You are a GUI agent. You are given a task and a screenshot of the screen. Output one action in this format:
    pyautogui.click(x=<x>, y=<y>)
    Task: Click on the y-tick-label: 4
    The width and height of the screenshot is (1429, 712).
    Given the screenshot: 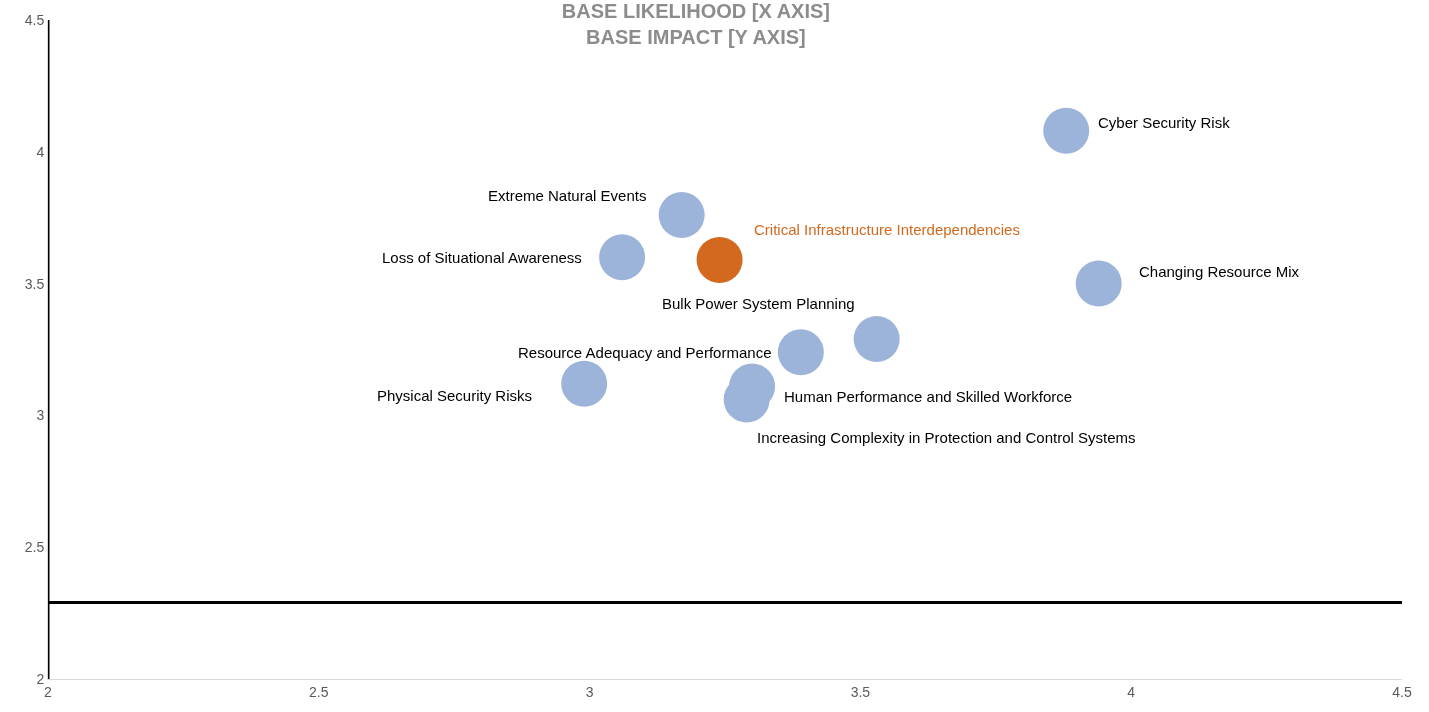 What is the action you would take?
    pyautogui.click(x=40, y=151)
    